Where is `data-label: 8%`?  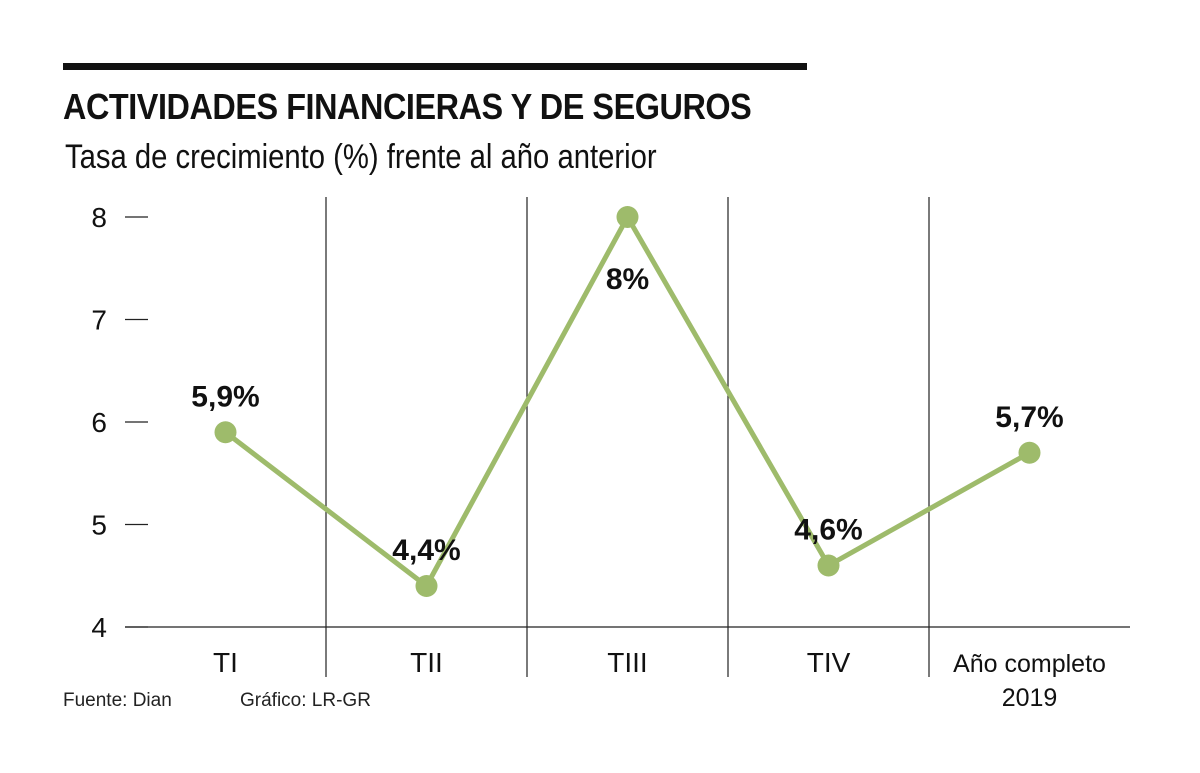 data-label: 8% is located at coordinates (627, 279).